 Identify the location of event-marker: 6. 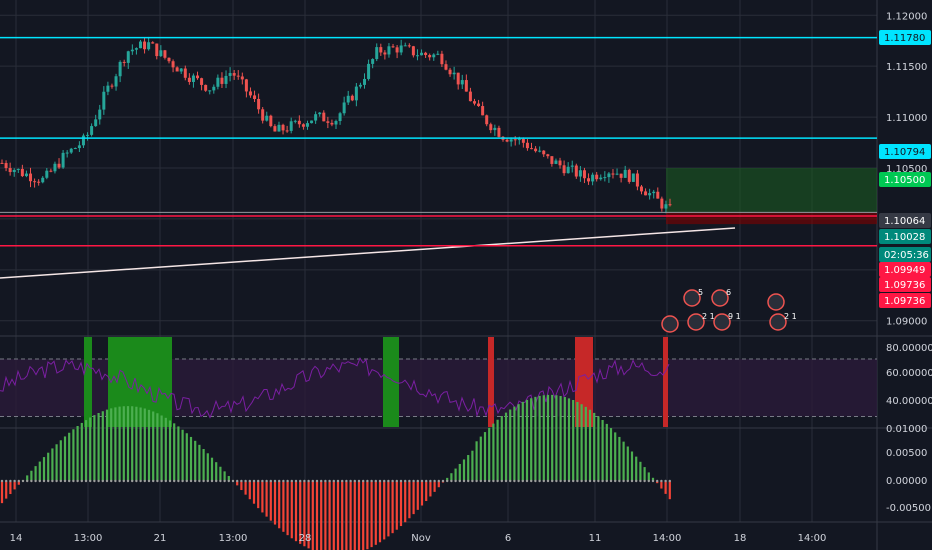
(721, 297).